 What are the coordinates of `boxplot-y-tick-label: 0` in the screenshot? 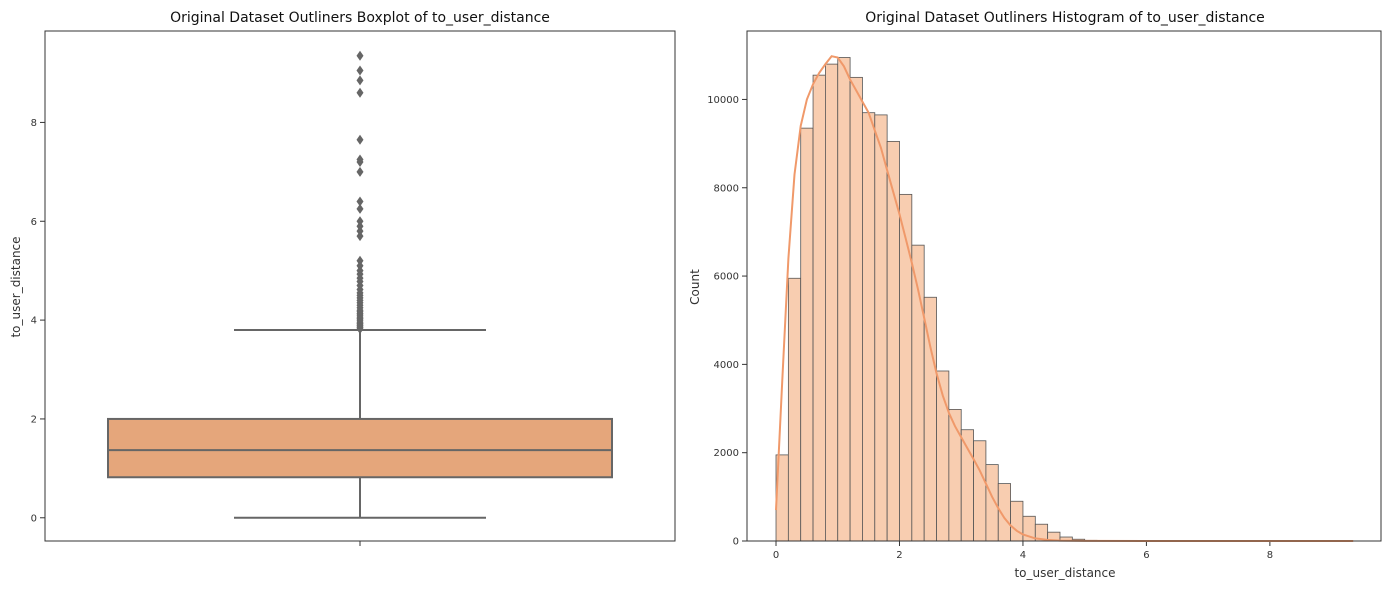 It's located at (34, 518).